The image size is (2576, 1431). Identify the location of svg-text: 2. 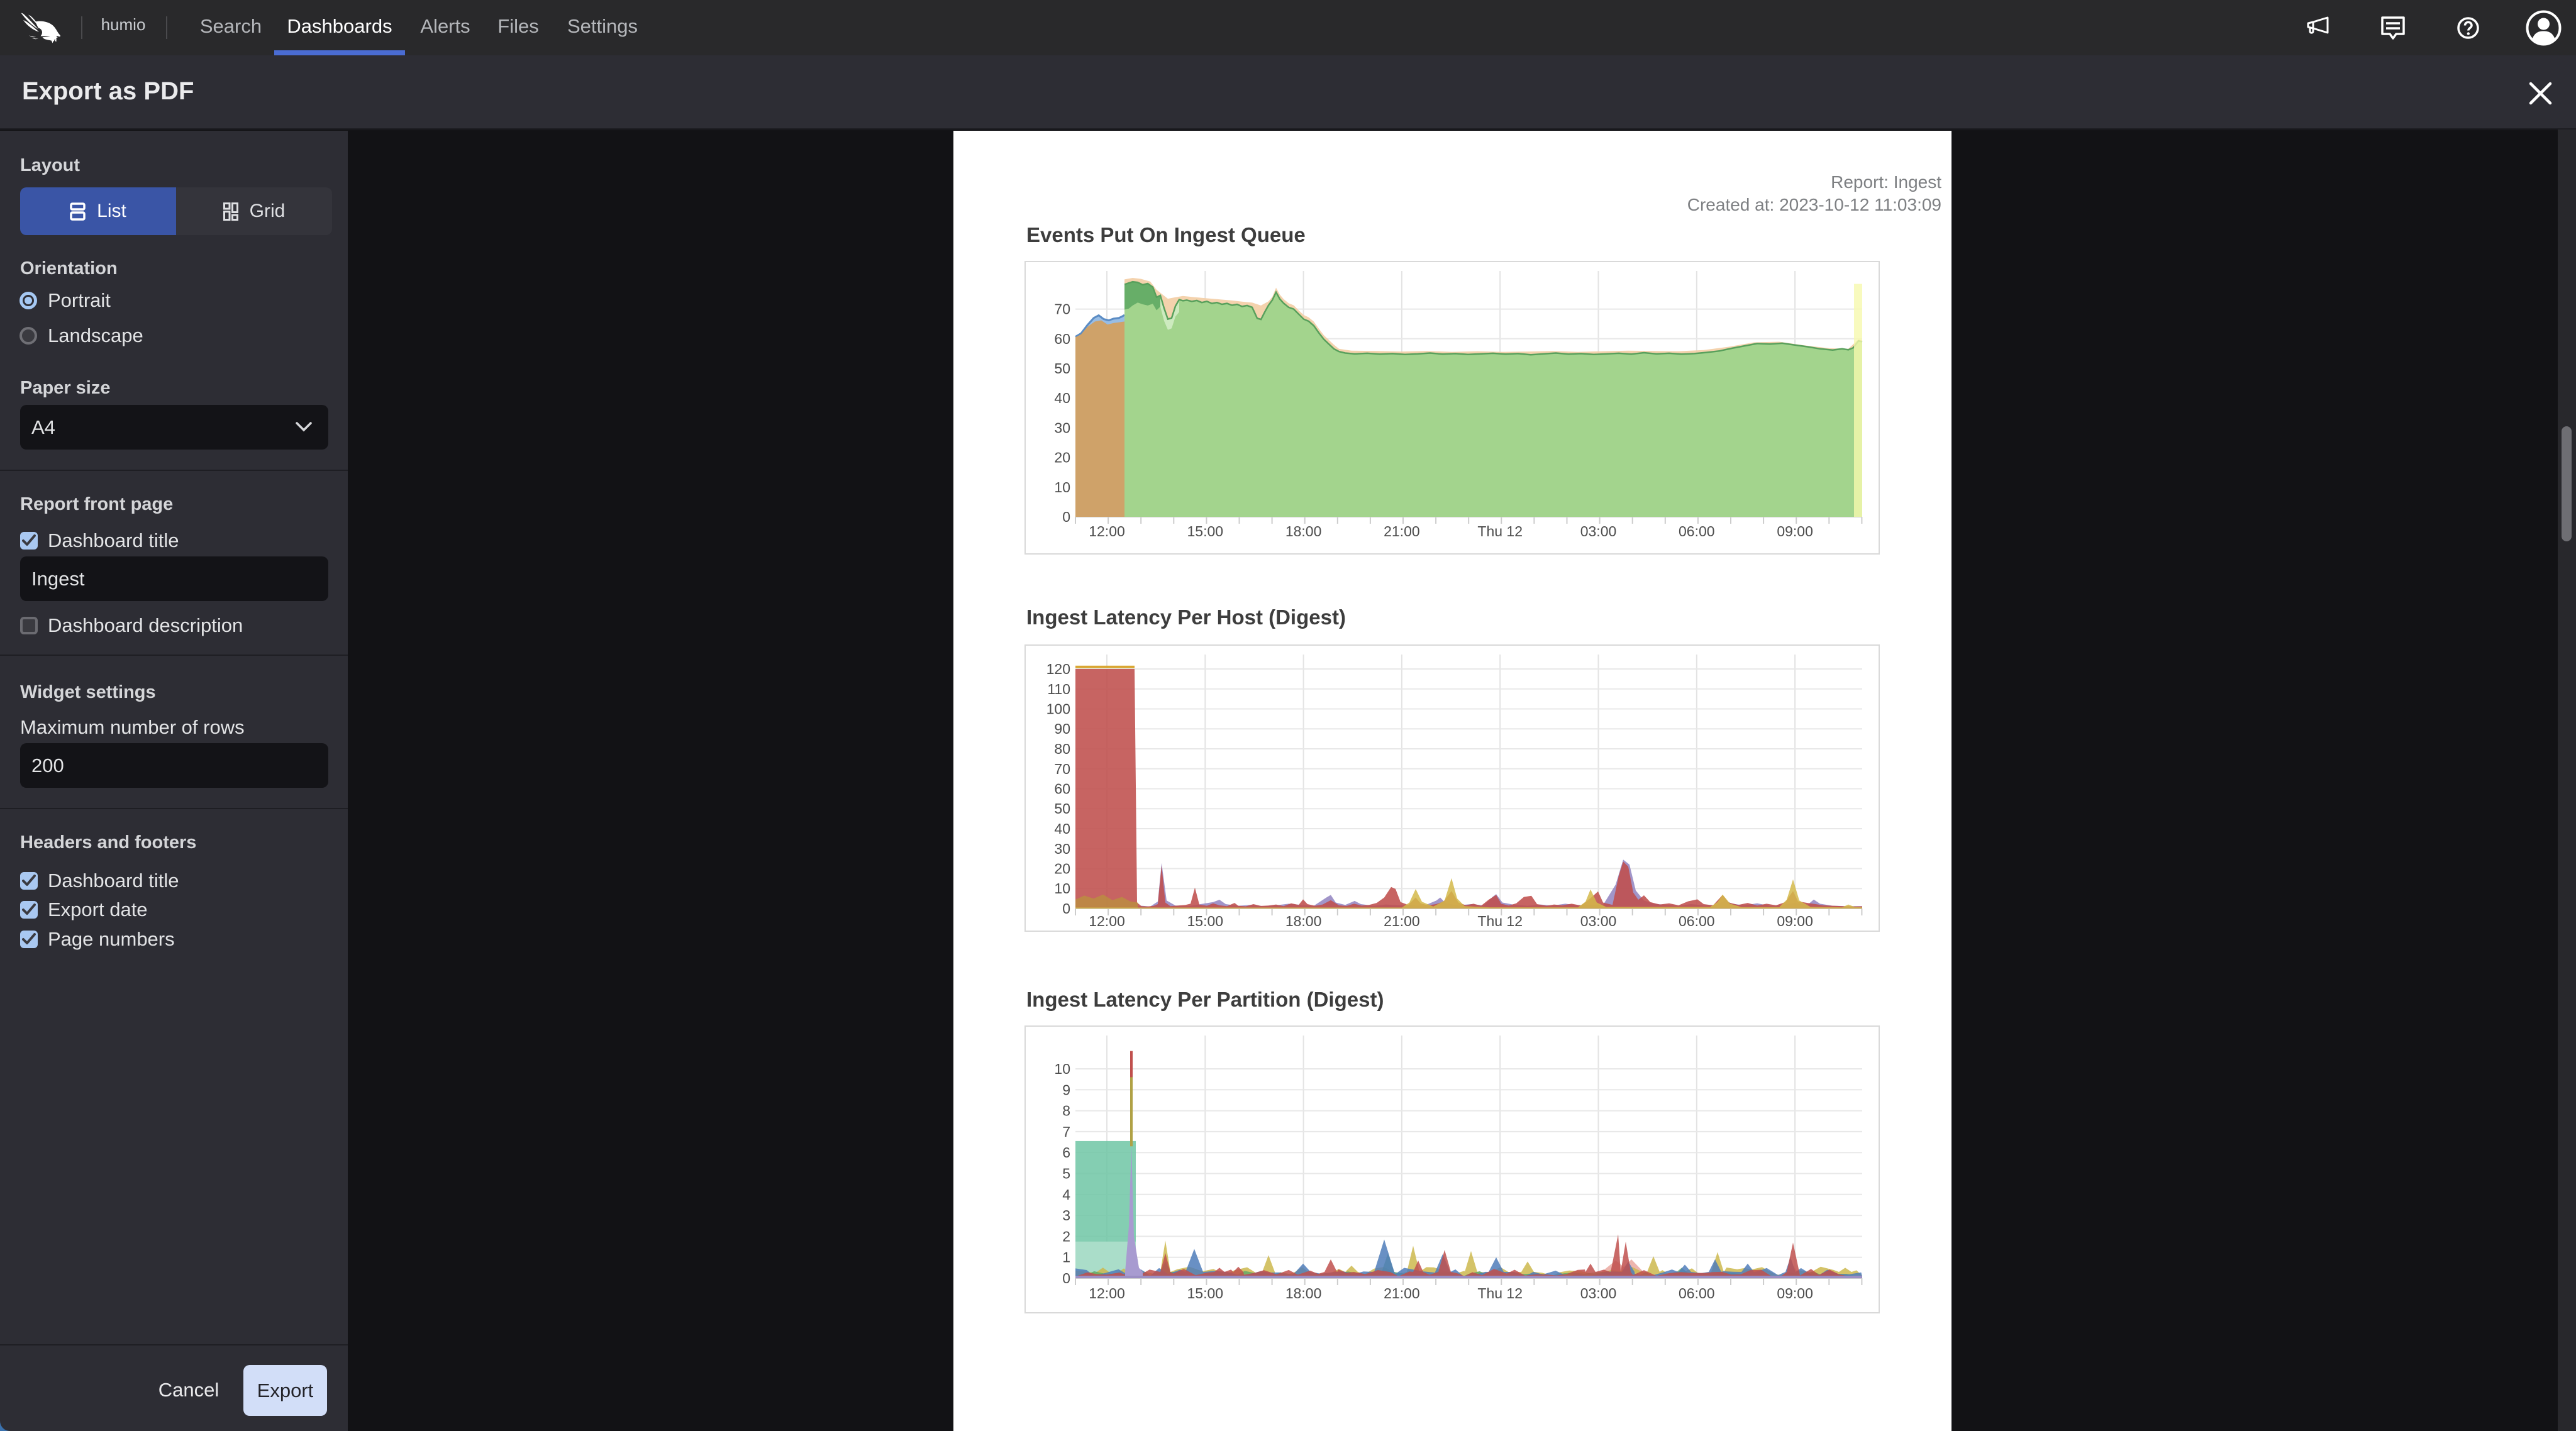
(1066, 1236).